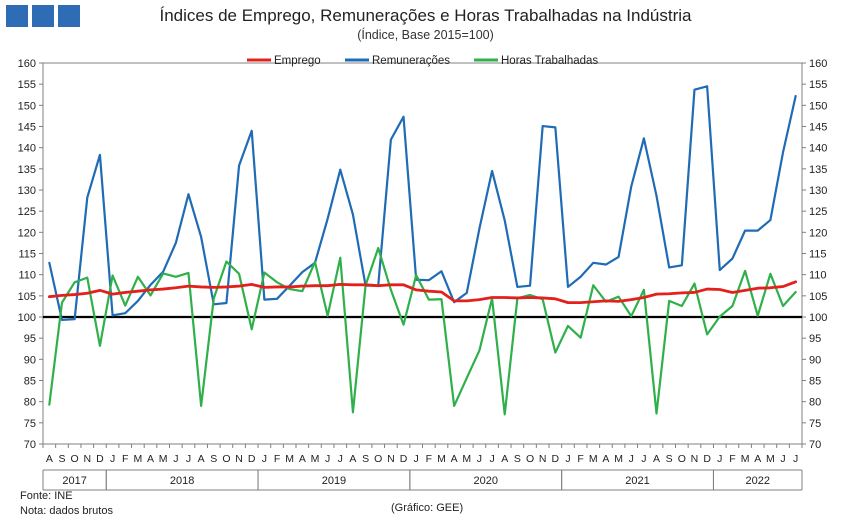 This screenshot has width=851, height=525. Describe the element at coordinates (27, 212) in the screenshot. I see `y-tick-label-left: 125` at that location.